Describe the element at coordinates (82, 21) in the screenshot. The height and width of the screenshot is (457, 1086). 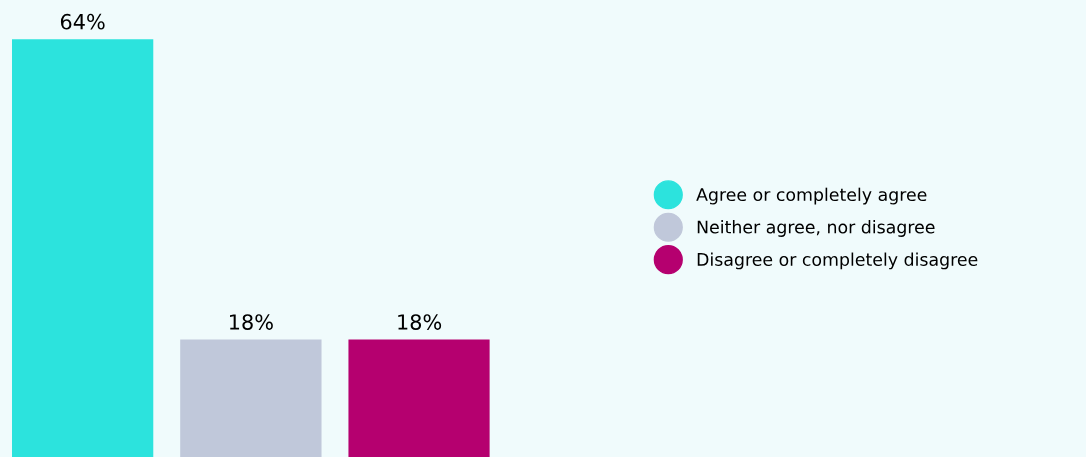
I see `data-label: 64%` at that location.